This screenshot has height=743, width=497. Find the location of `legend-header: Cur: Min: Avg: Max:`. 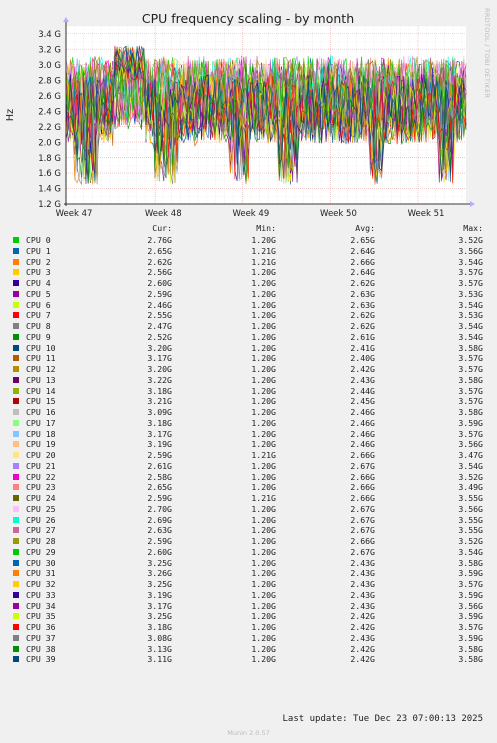

legend-header: Cur: Min: Avg: Max: is located at coordinates (248, 228).